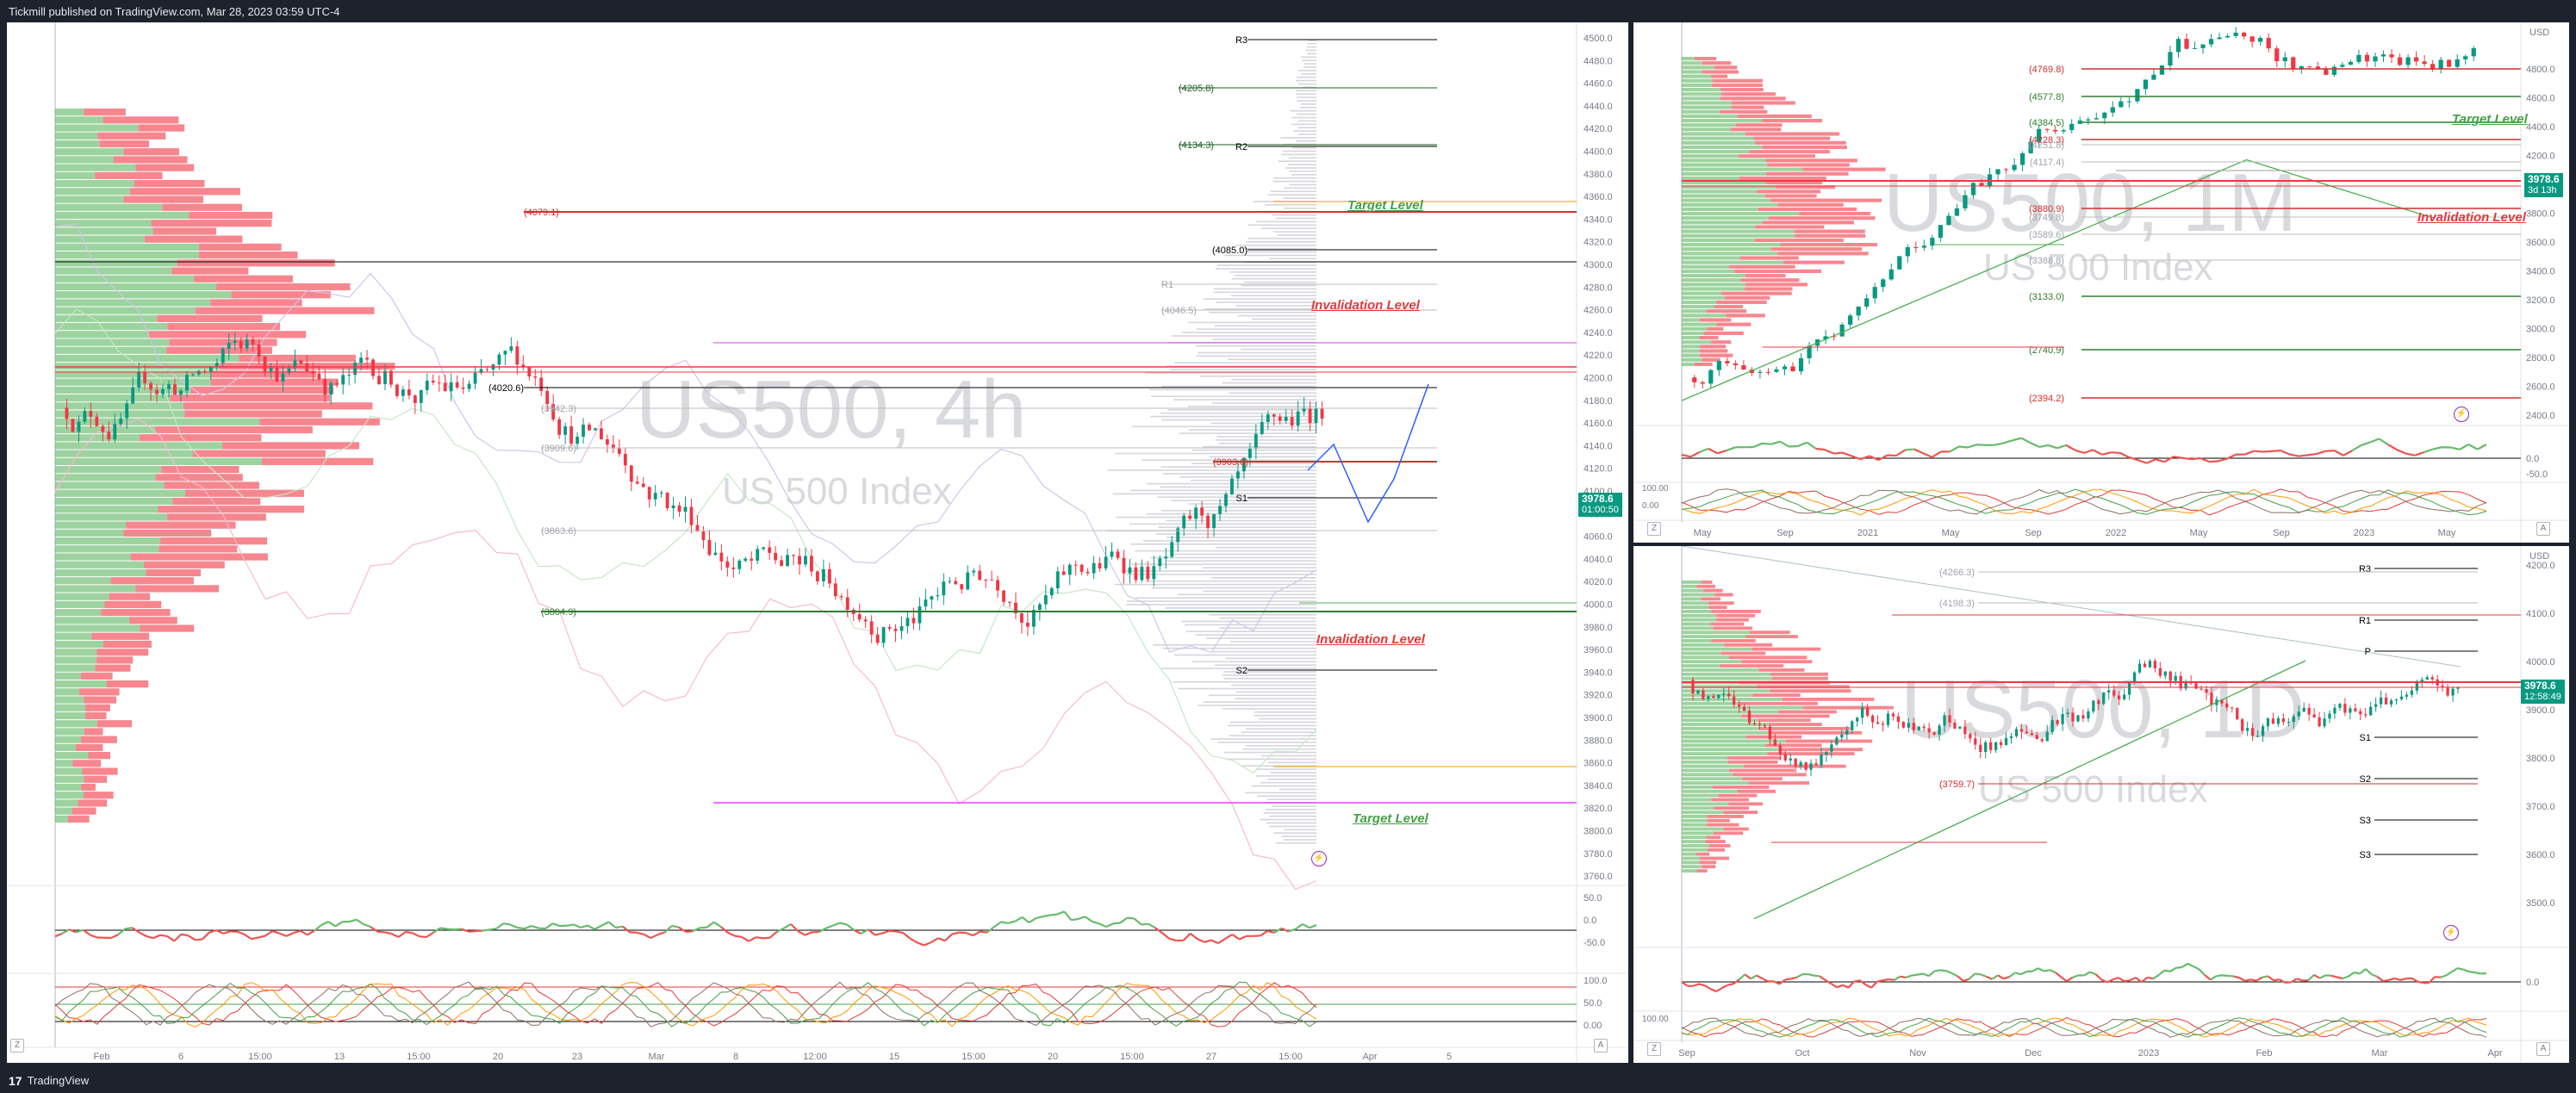  What do you see at coordinates (49, 1081) in the screenshot?
I see `tradingview-logo: 17 TradingView` at bounding box center [49, 1081].